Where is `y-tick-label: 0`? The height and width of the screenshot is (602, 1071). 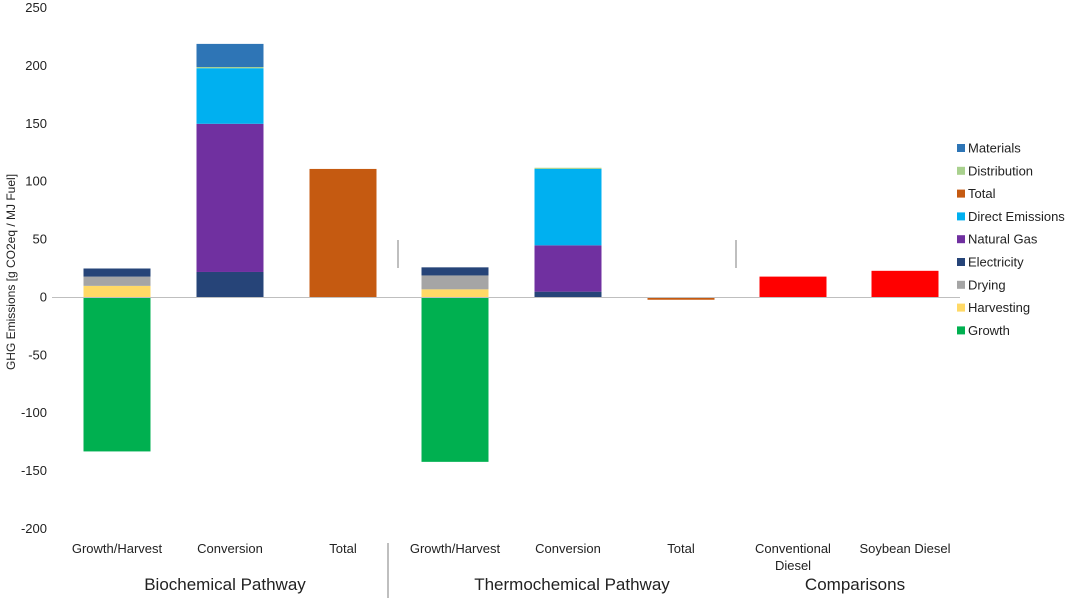 y-tick-label: 0 is located at coordinates (43, 296).